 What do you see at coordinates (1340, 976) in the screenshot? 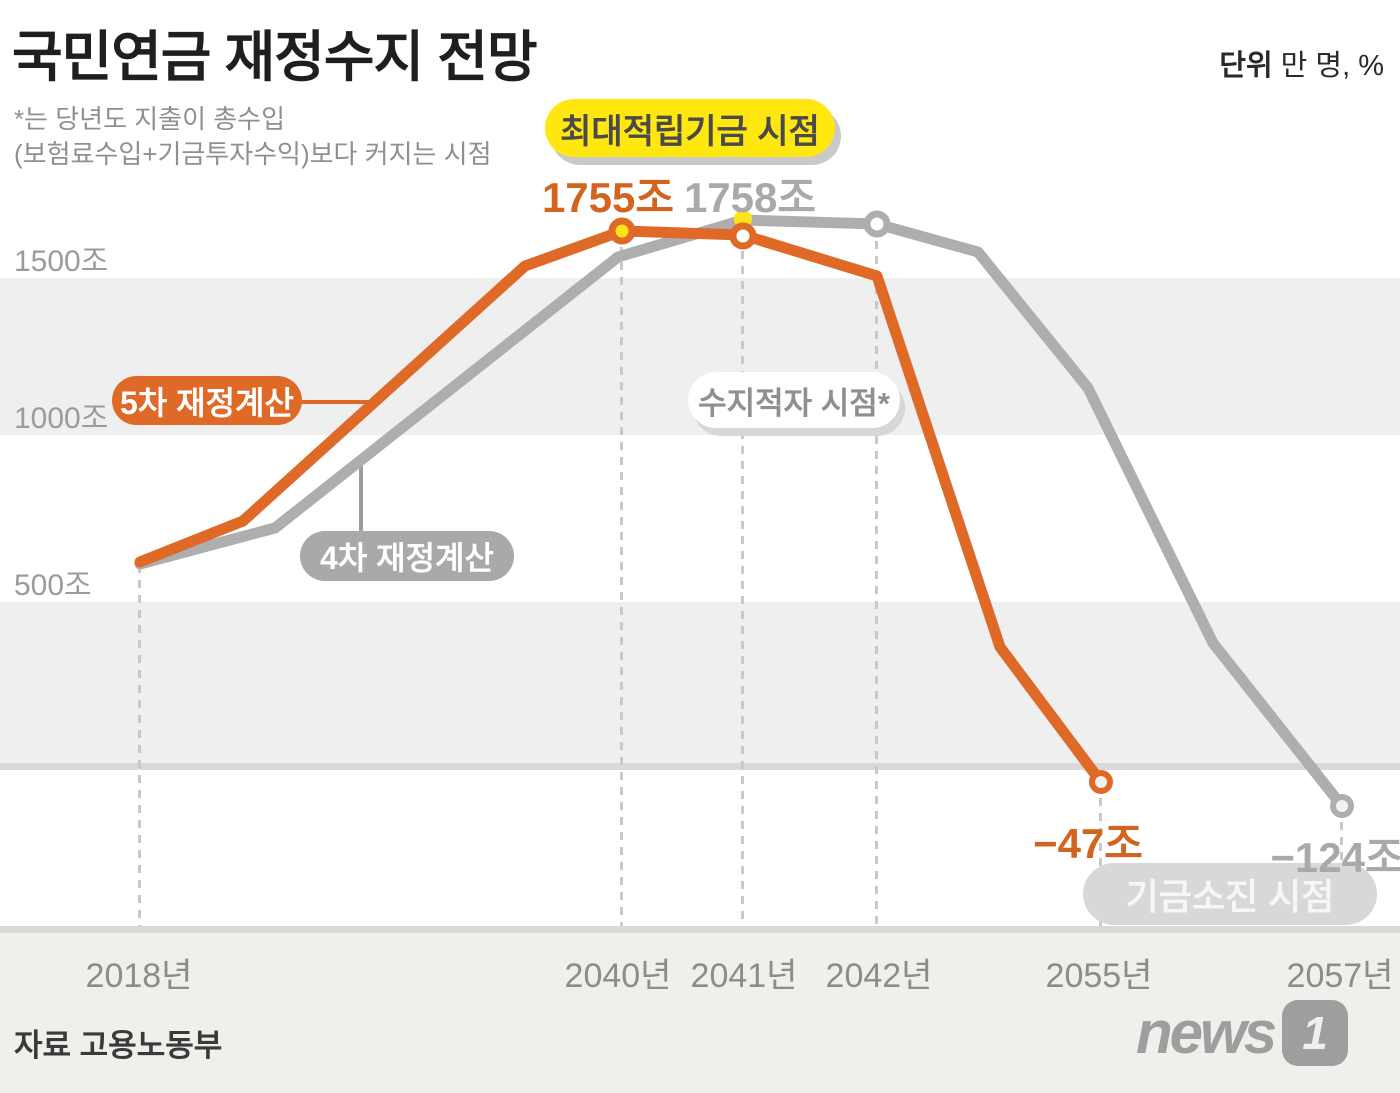
I see `x-axis-label: 2057년` at bounding box center [1340, 976].